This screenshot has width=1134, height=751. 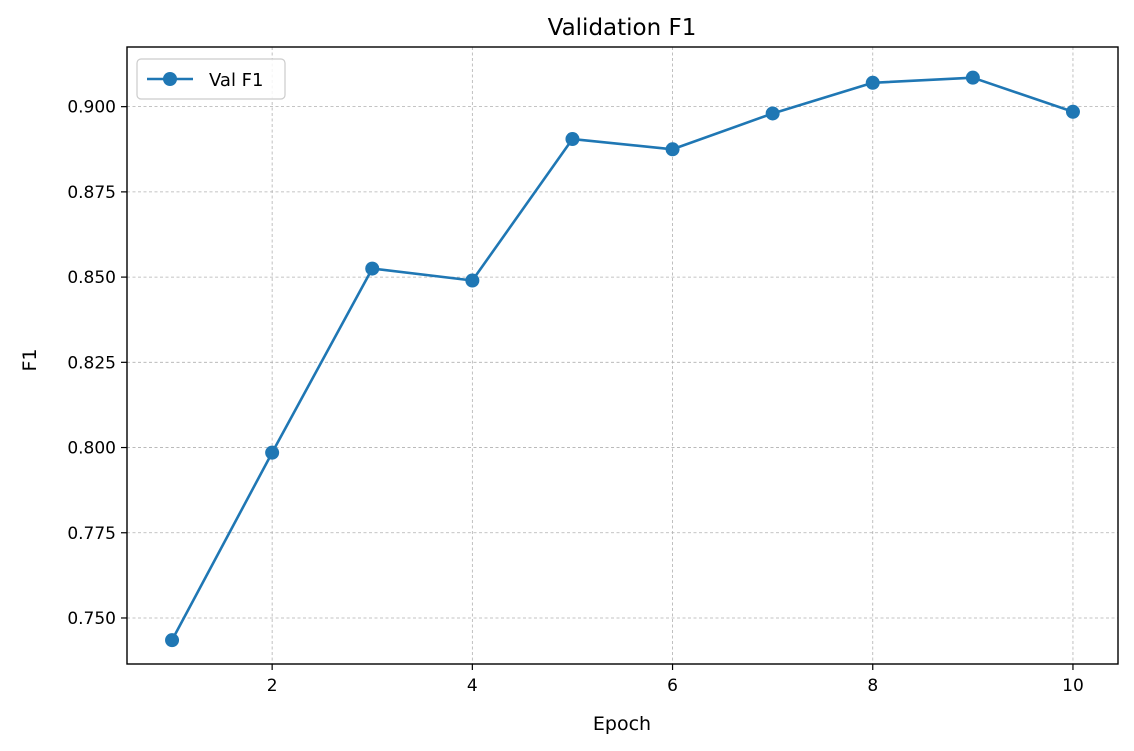 What do you see at coordinates (91, 619) in the screenshot?
I see `y-tick-label: 0.750` at bounding box center [91, 619].